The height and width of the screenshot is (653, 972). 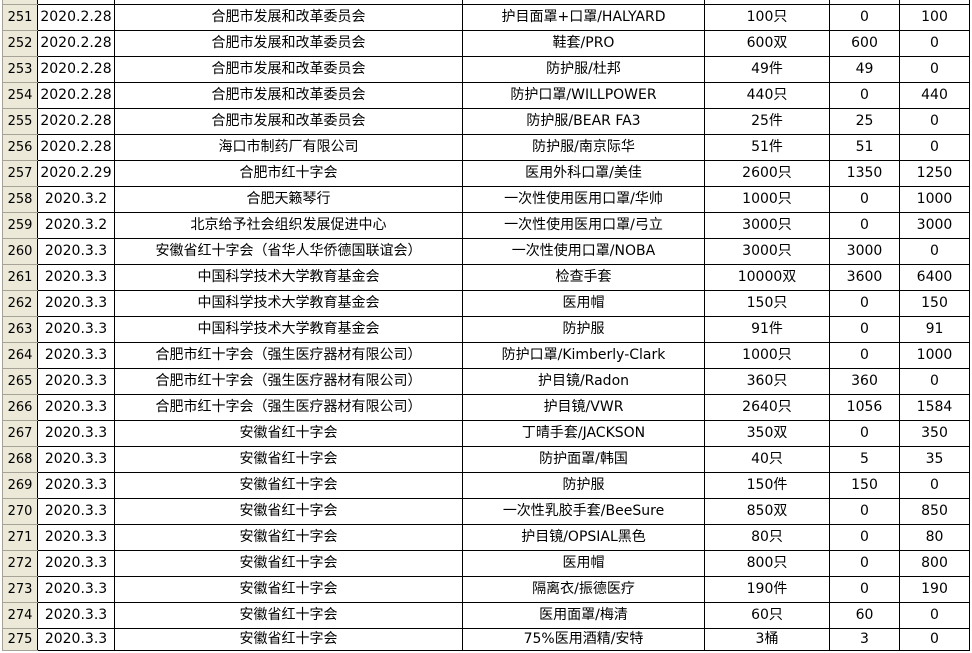 I want to click on quantity-cell: 80只, so click(x=767, y=537).